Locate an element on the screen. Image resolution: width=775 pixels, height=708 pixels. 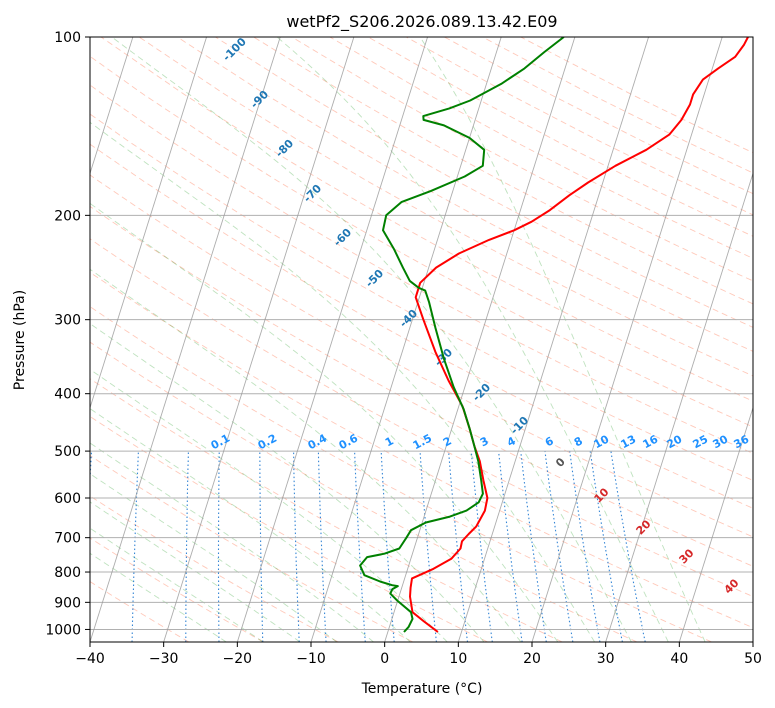
x-tick-label: 10 is located at coordinates (458, 659).